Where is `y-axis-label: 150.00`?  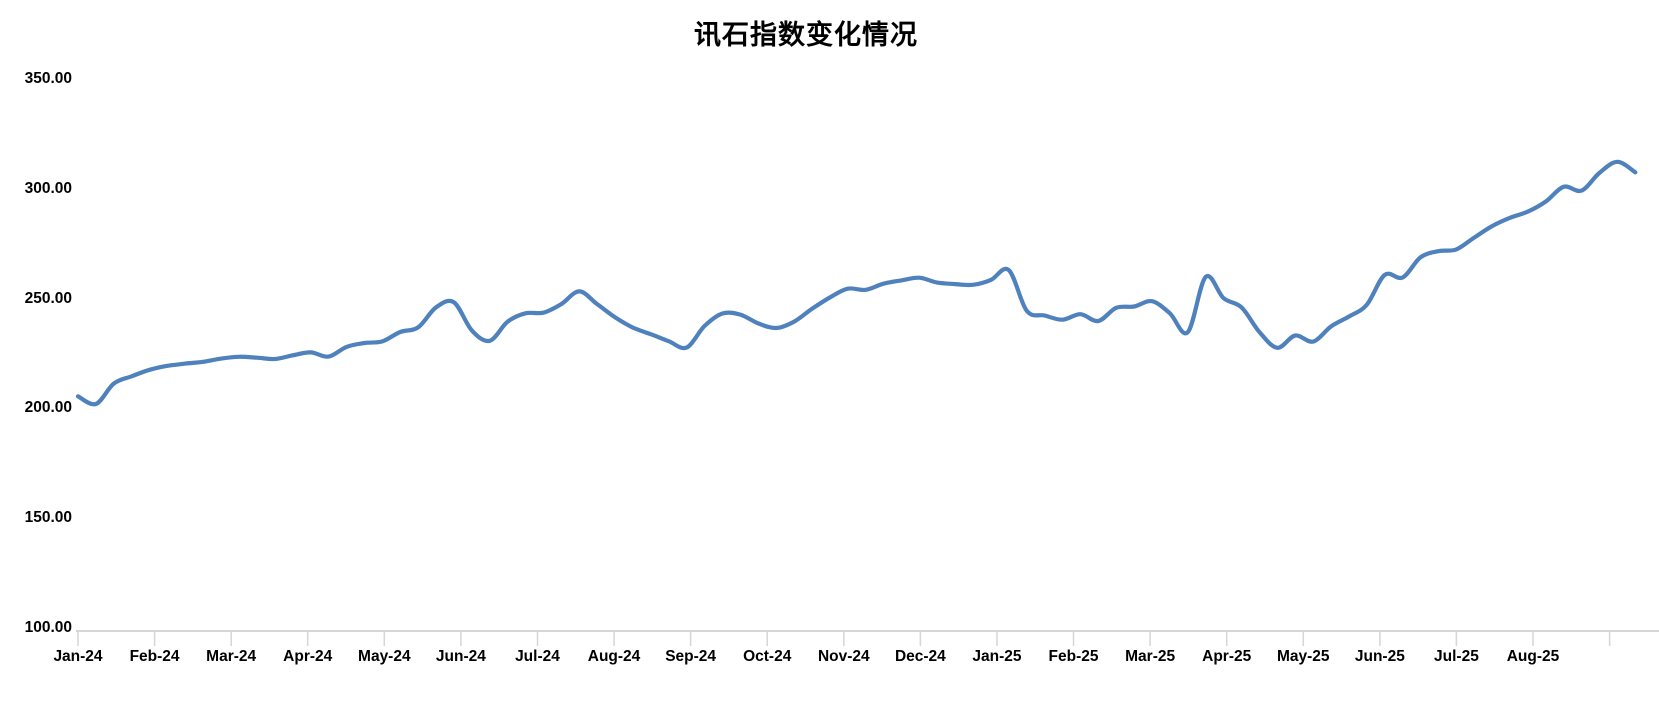
y-axis-label: 150.00 is located at coordinates (48, 518).